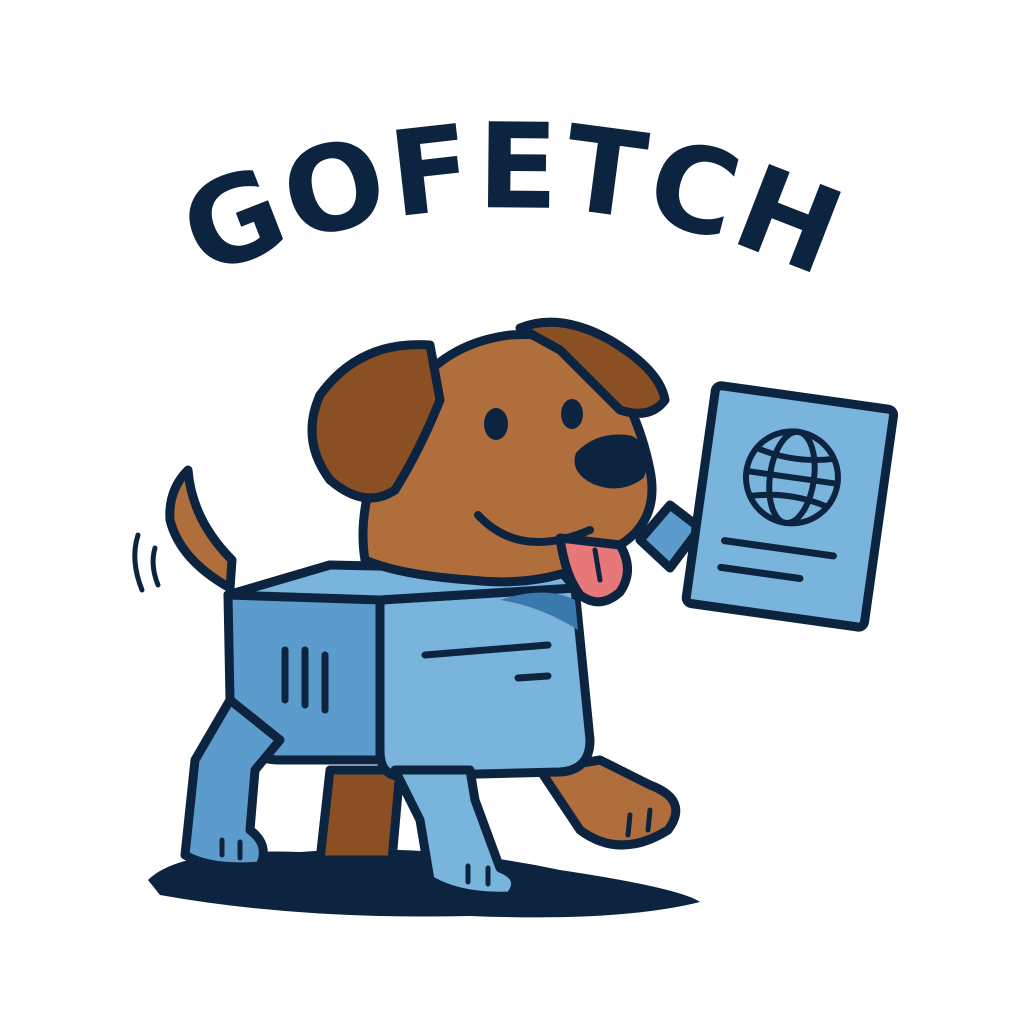 The image size is (1024, 1024). What do you see at coordinates (201, 529) in the screenshot?
I see `tail` at bounding box center [201, 529].